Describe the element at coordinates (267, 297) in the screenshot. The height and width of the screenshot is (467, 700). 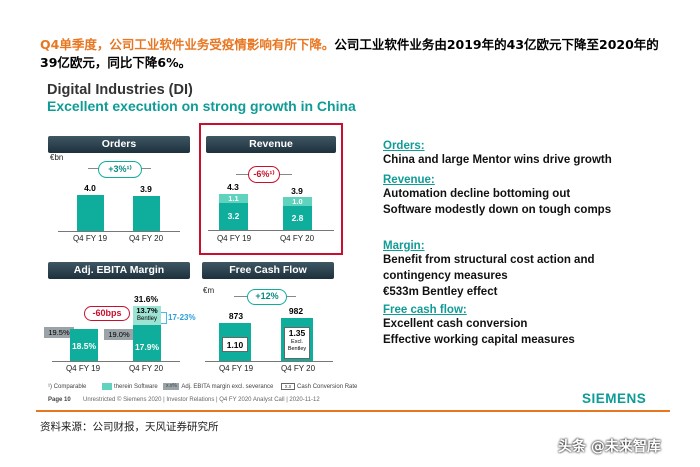
I see `fcf-change-badge: +12%` at that location.